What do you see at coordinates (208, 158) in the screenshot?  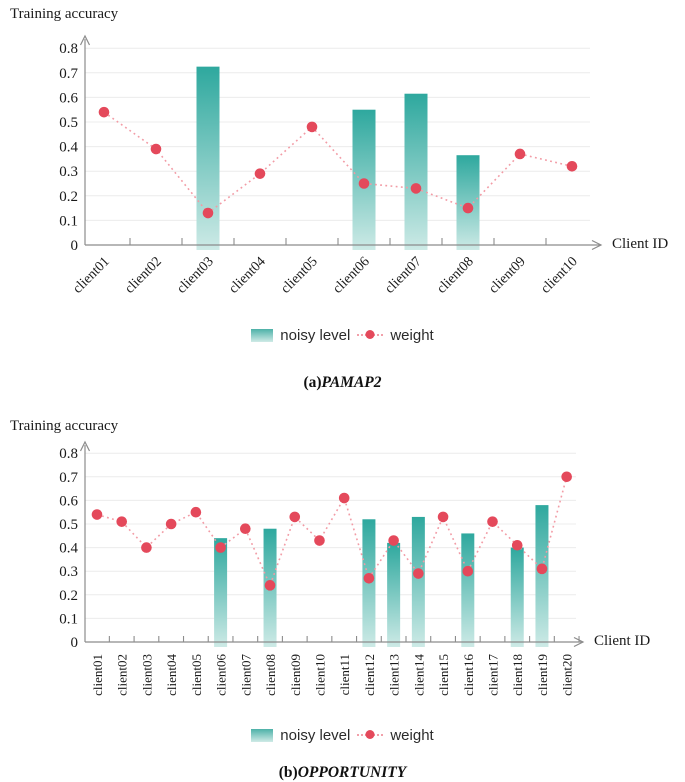 I see `bar-client03` at bounding box center [208, 158].